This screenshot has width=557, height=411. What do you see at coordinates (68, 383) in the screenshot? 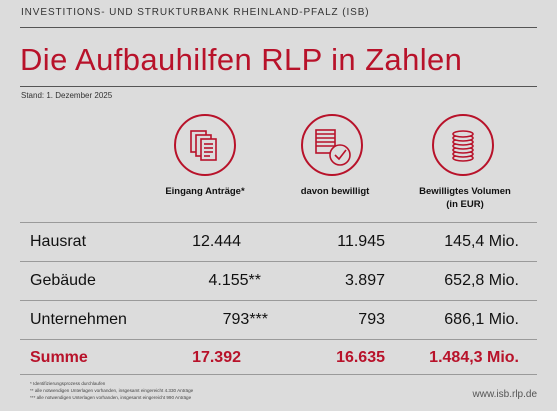
I see `footnote: * Identifizierungsprozess durchlaufen` at bounding box center [68, 383].